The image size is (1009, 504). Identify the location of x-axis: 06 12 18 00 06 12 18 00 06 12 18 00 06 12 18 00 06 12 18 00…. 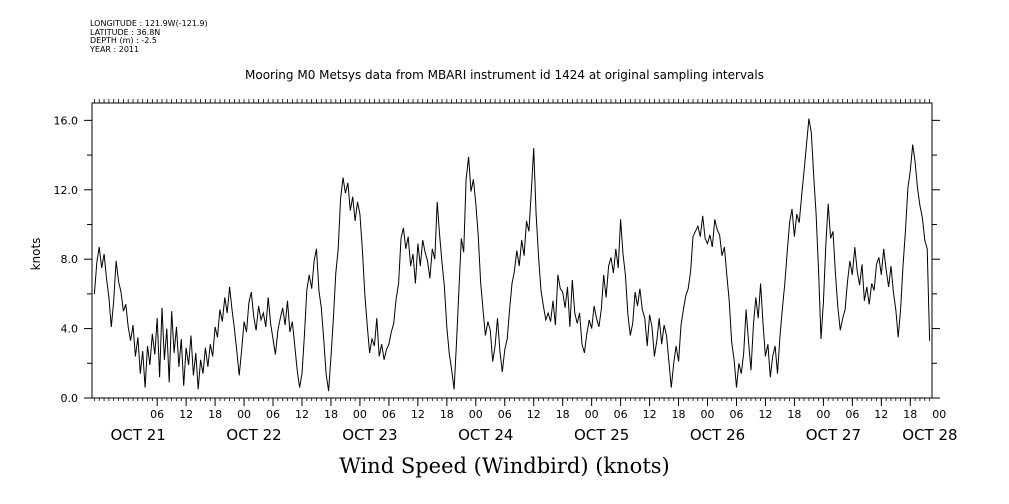
(534, 421).